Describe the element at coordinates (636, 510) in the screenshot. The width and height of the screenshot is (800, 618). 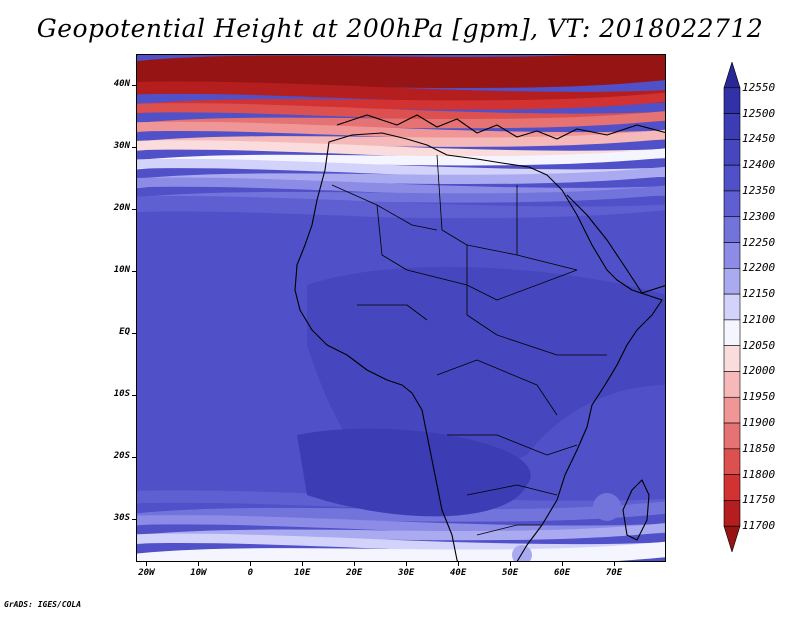
I see `madagascar-outline` at that location.